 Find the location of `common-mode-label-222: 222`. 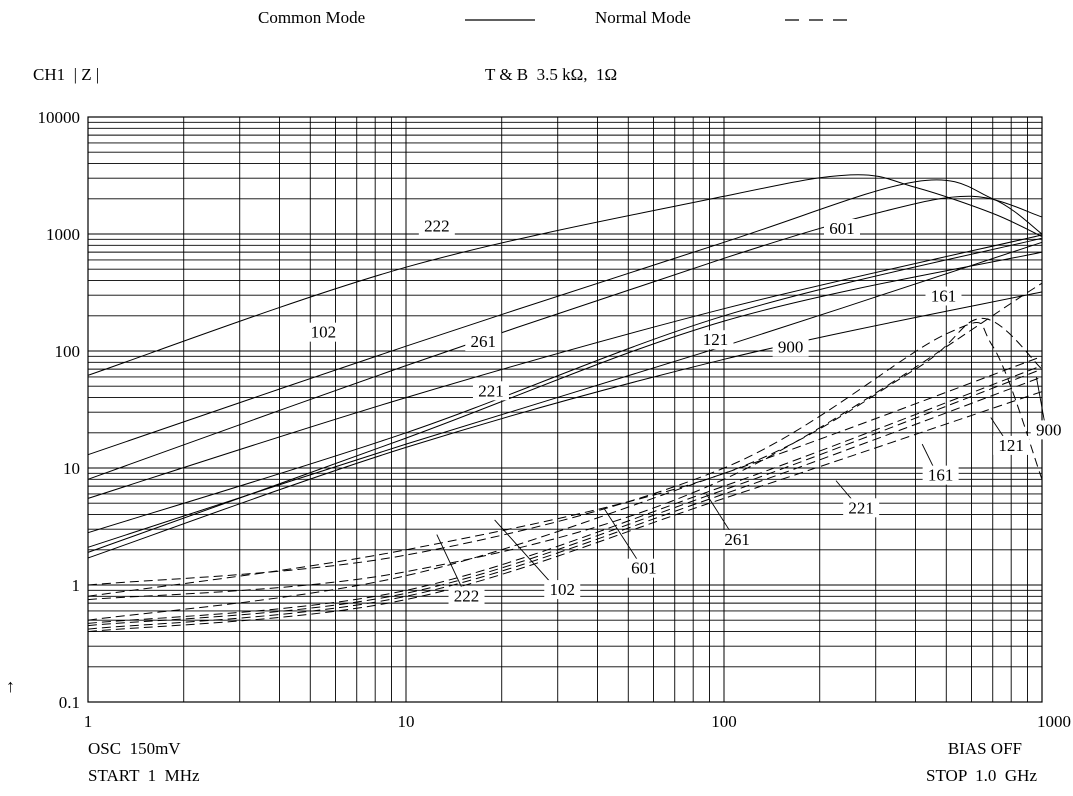

common-mode-label-222: 222 is located at coordinates (437, 226).